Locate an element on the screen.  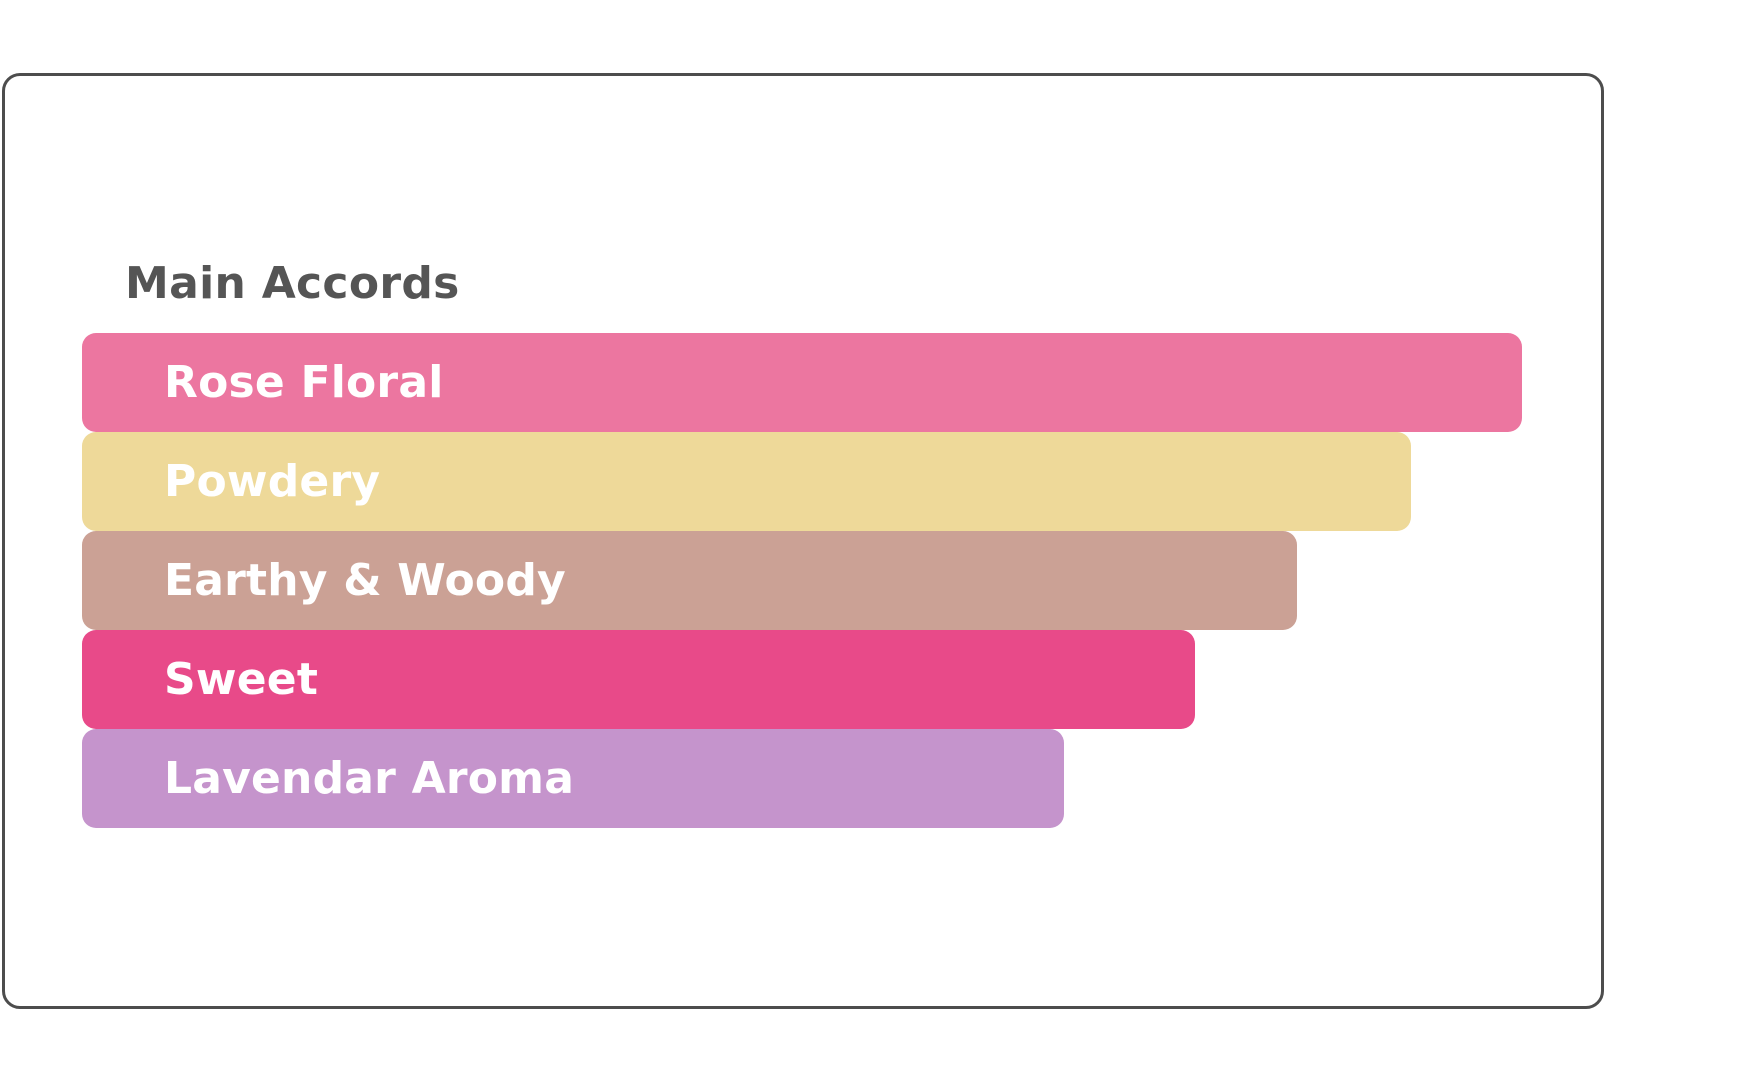
panel-title: Main Accords is located at coordinates (292, 283).